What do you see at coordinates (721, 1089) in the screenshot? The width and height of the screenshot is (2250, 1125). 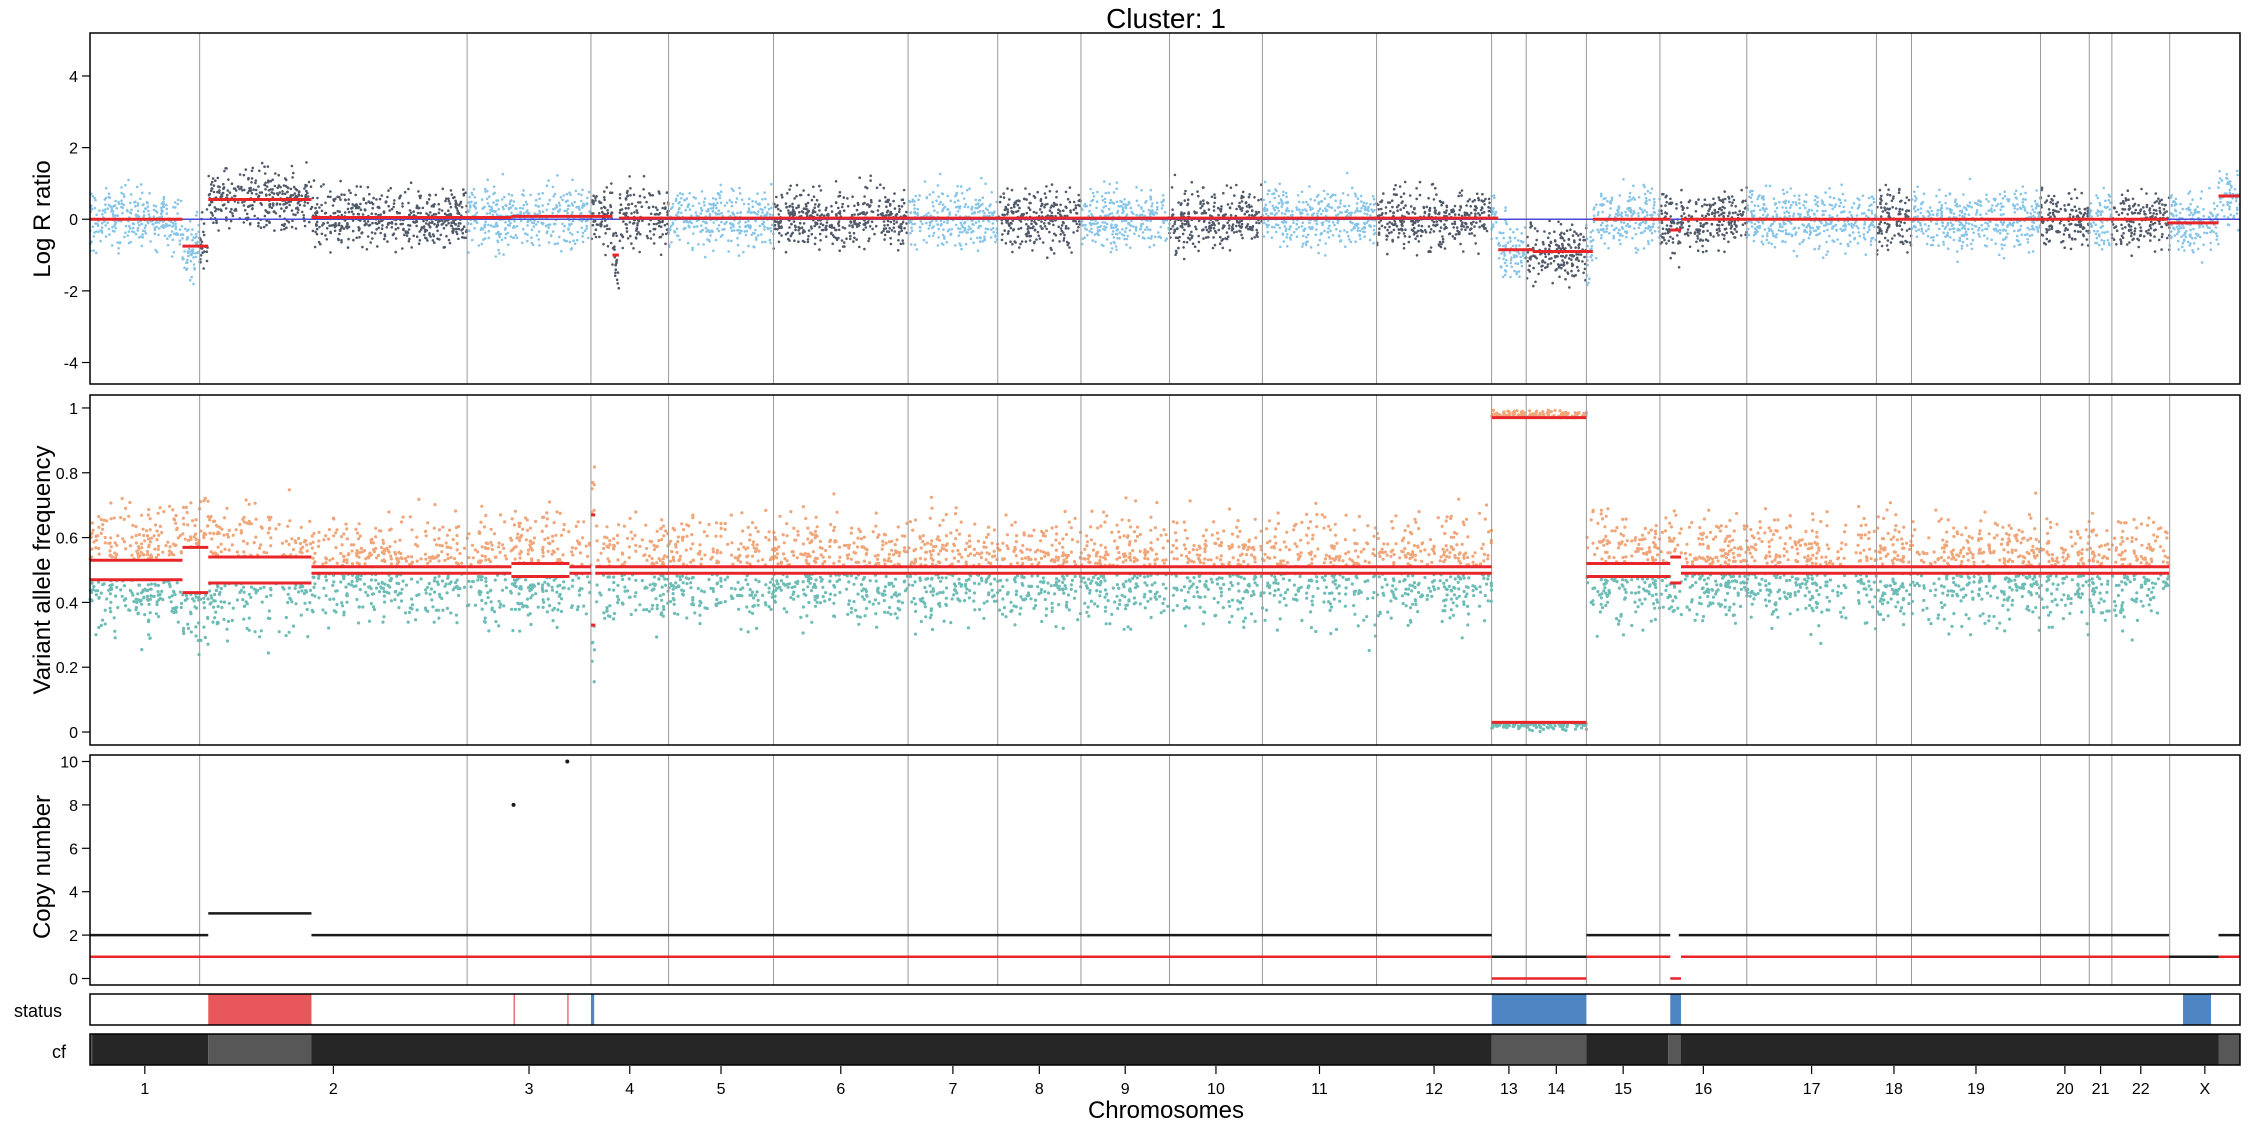 I see `x-tick-label: 5` at bounding box center [721, 1089].